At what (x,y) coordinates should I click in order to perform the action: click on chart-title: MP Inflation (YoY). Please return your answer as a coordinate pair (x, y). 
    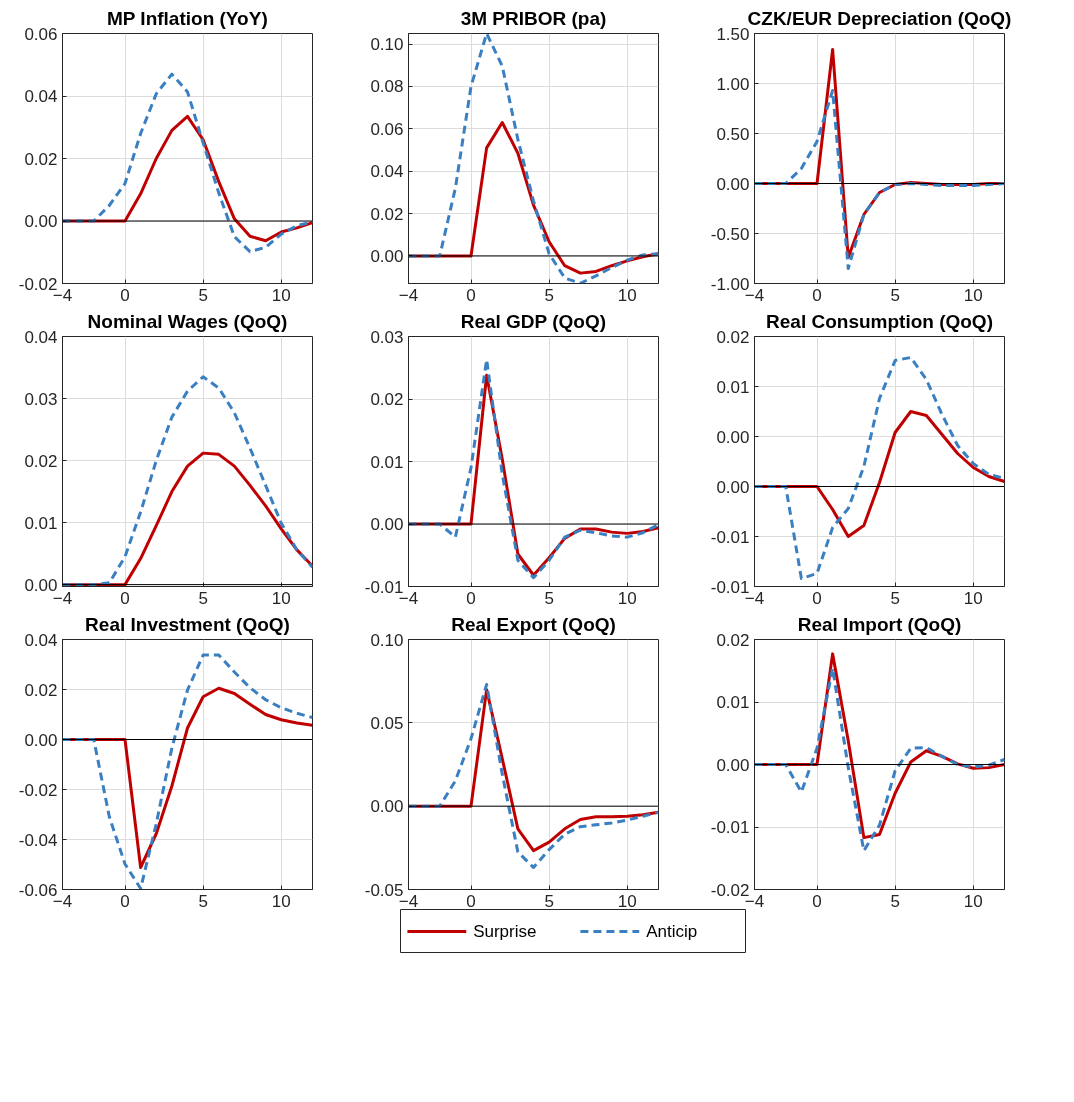
    Looking at the image, I should click on (187, 18).